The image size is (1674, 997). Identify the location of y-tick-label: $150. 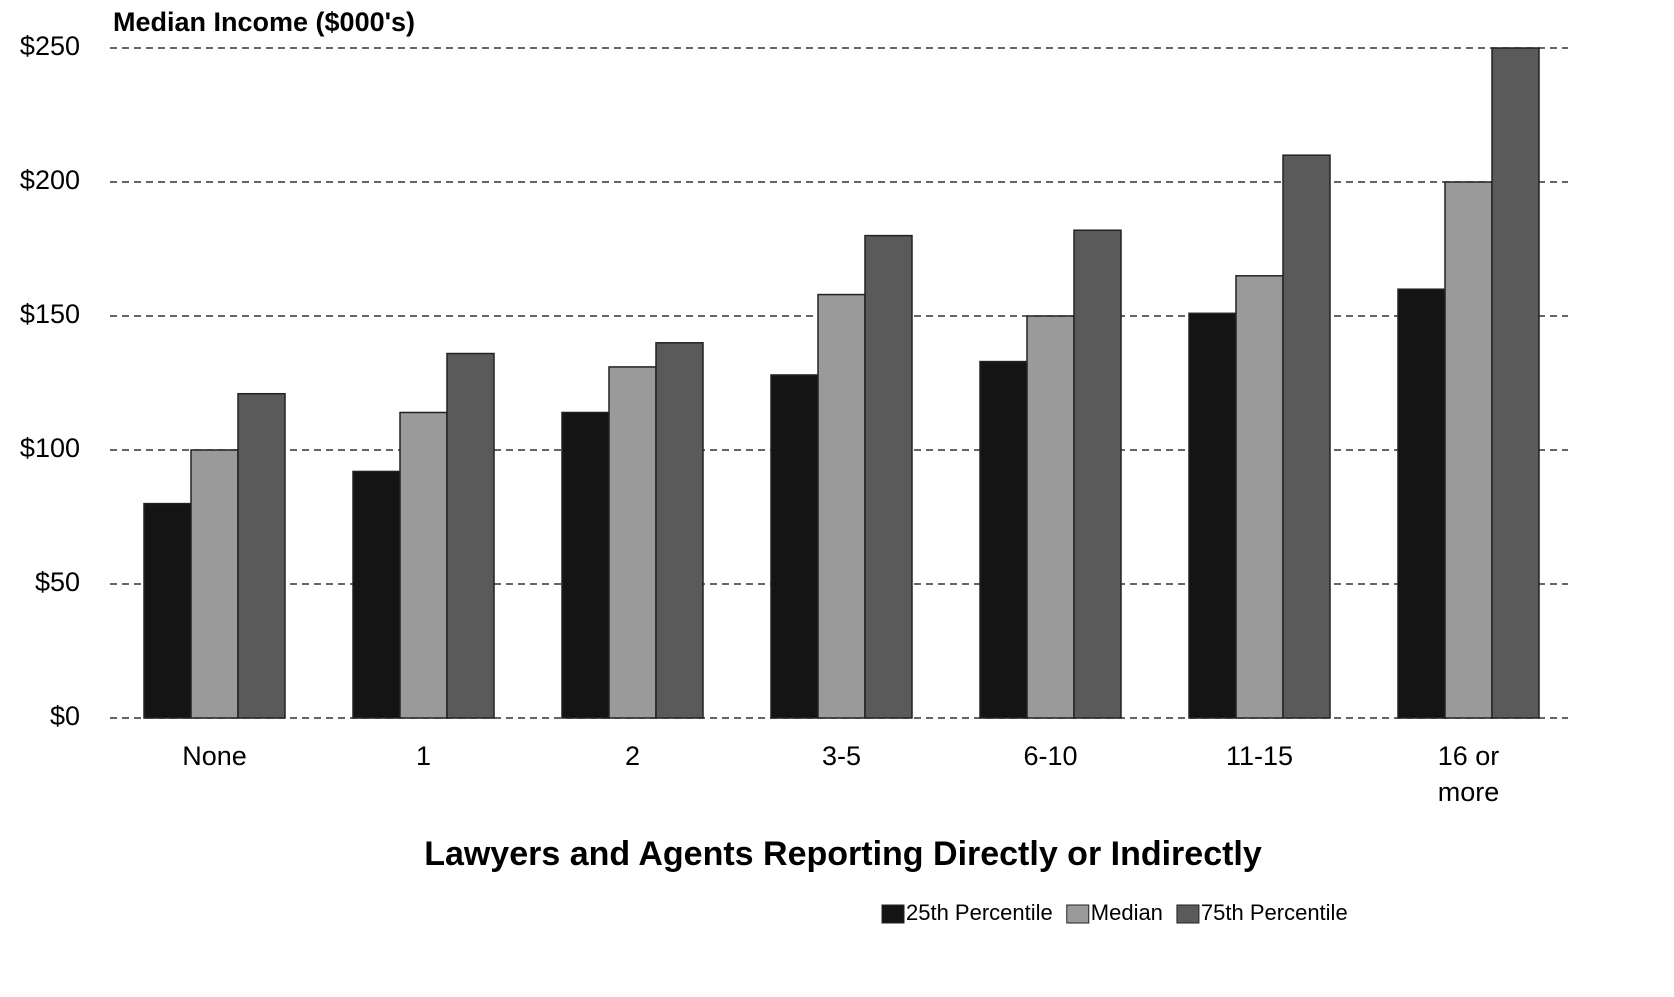
(50, 314).